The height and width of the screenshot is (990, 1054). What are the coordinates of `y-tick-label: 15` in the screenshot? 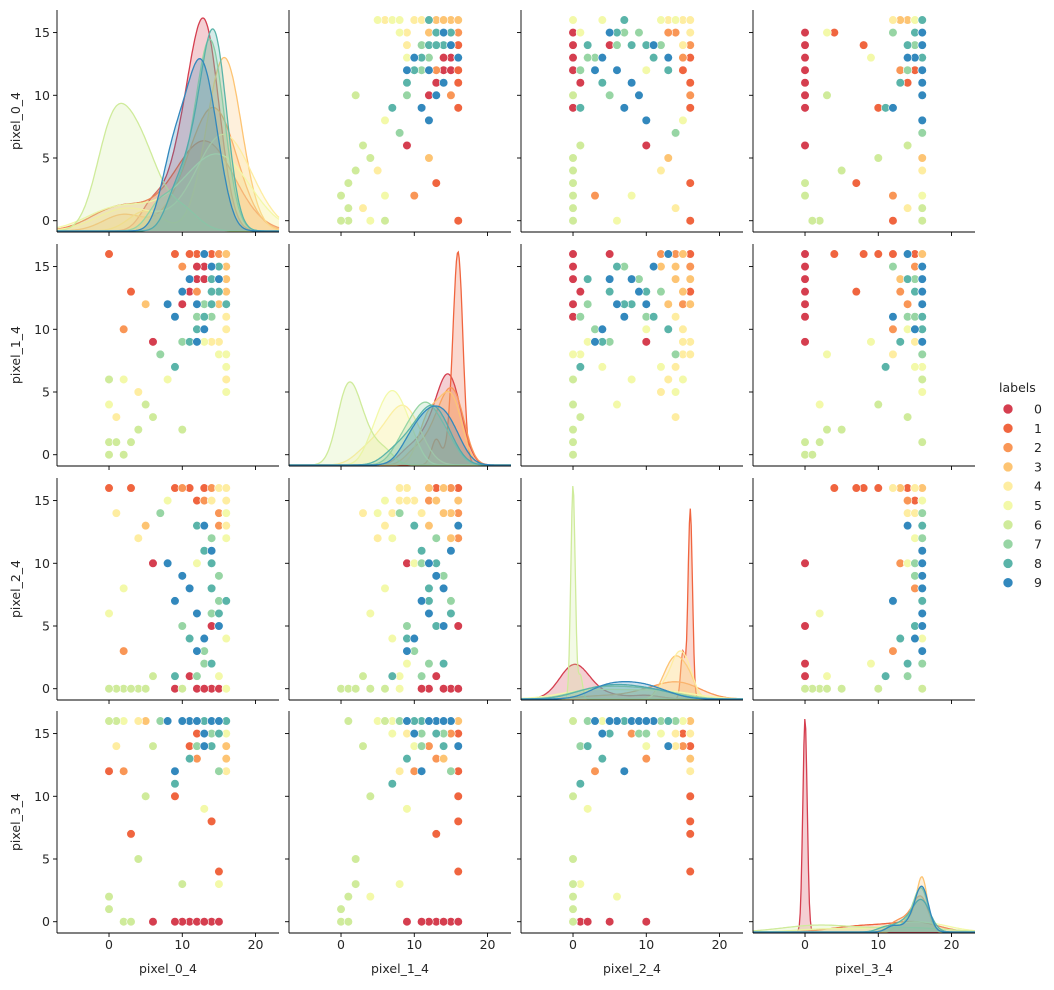 It's located at (42, 32).